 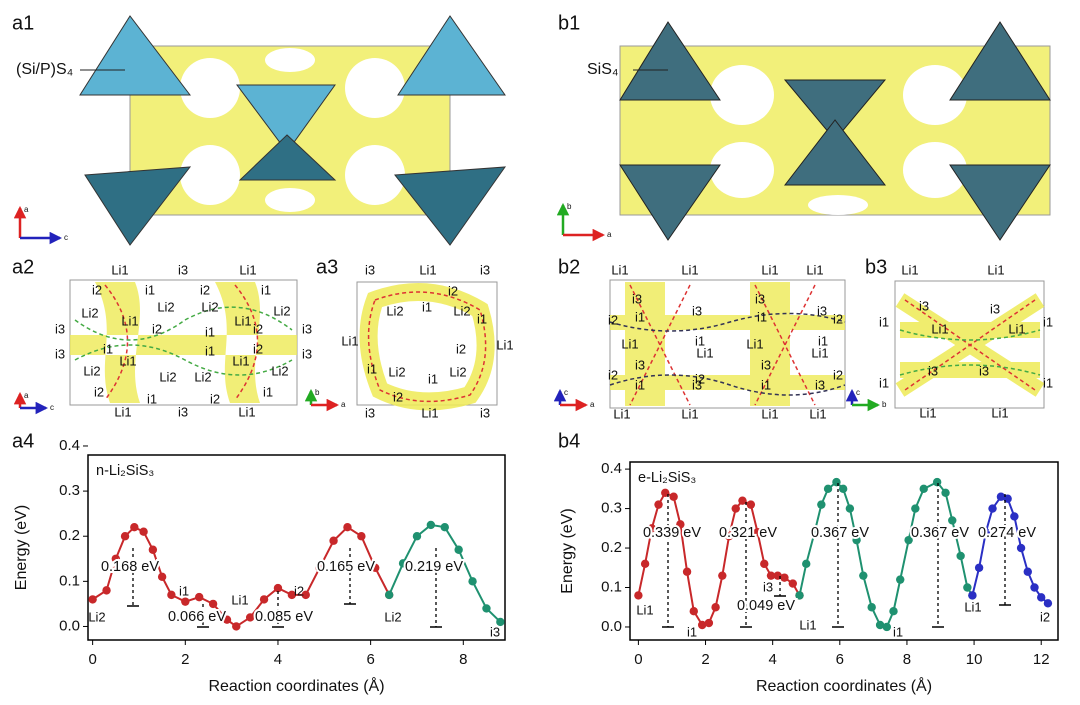 I want to click on polyhedron-label: SiS₄, so click(x=602, y=69).